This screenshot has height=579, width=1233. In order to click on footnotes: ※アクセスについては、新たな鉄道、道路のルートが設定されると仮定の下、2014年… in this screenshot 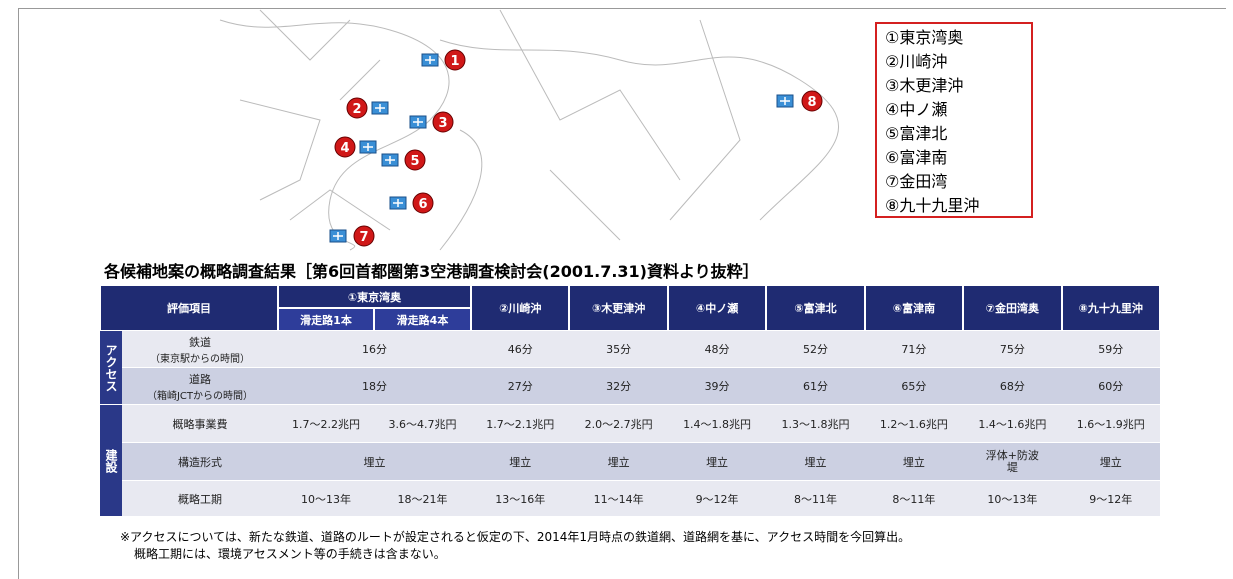, I will do `click(515, 546)`.